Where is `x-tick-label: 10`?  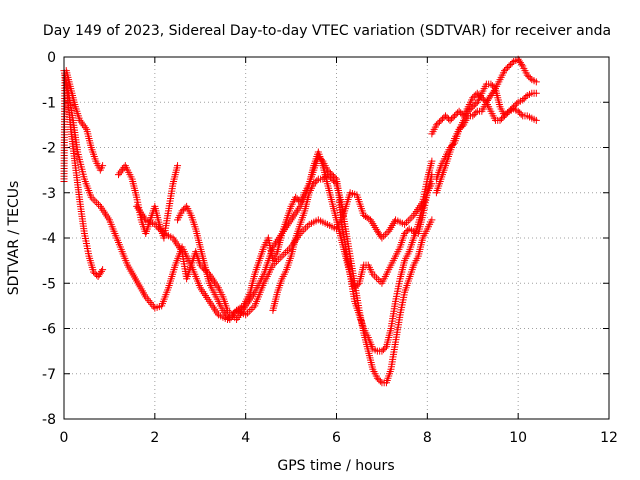 x-tick-label: 10 is located at coordinates (518, 438).